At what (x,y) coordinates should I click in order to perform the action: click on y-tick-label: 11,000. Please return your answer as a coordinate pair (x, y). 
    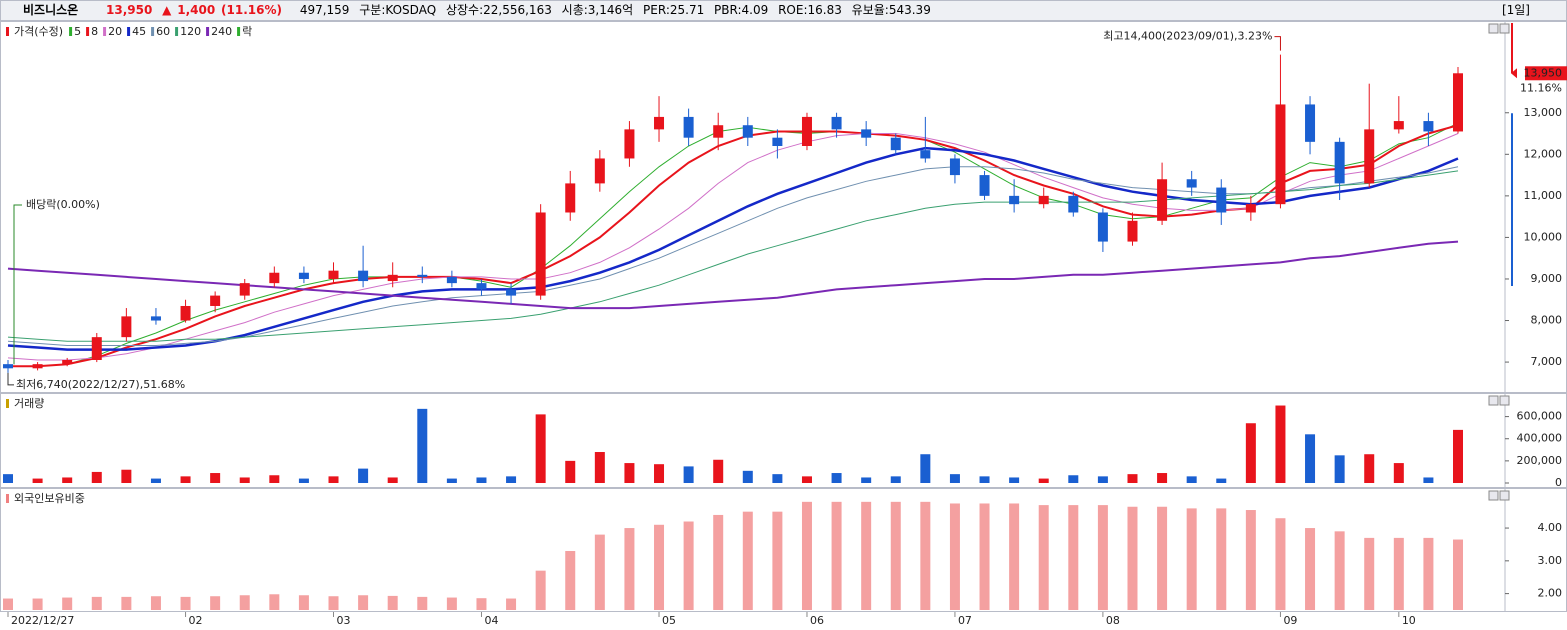
    Looking at the image, I should click on (1543, 195).